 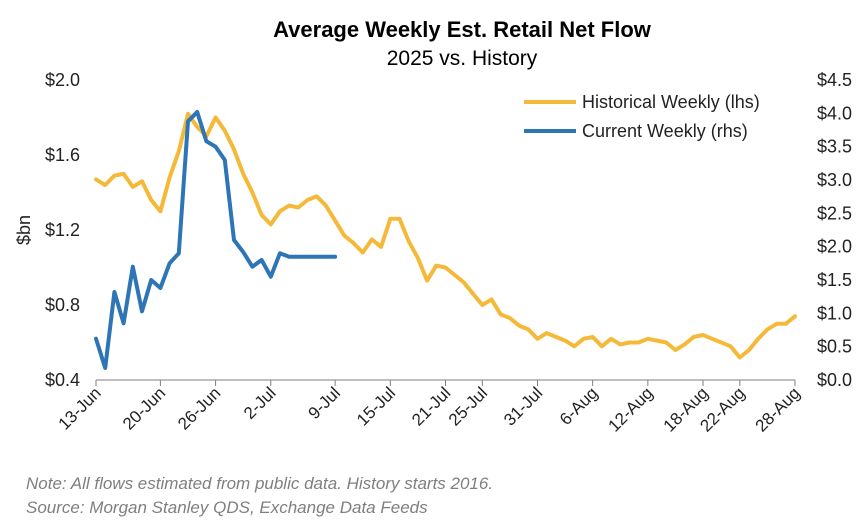 What do you see at coordinates (62, 380) in the screenshot?
I see `left-tick-label: $0.4` at bounding box center [62, 380].